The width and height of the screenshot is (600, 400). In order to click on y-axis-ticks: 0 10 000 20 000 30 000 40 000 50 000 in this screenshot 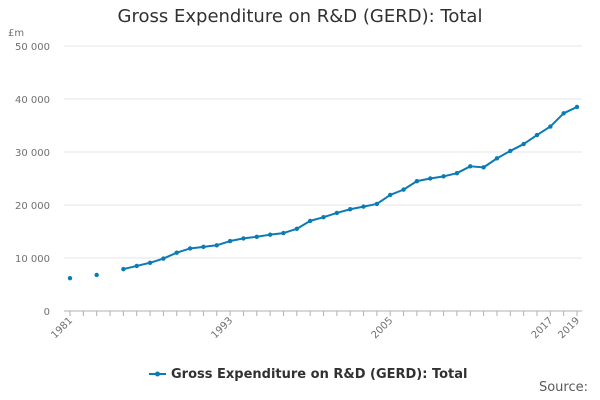, I will do `click(32, 180)`.